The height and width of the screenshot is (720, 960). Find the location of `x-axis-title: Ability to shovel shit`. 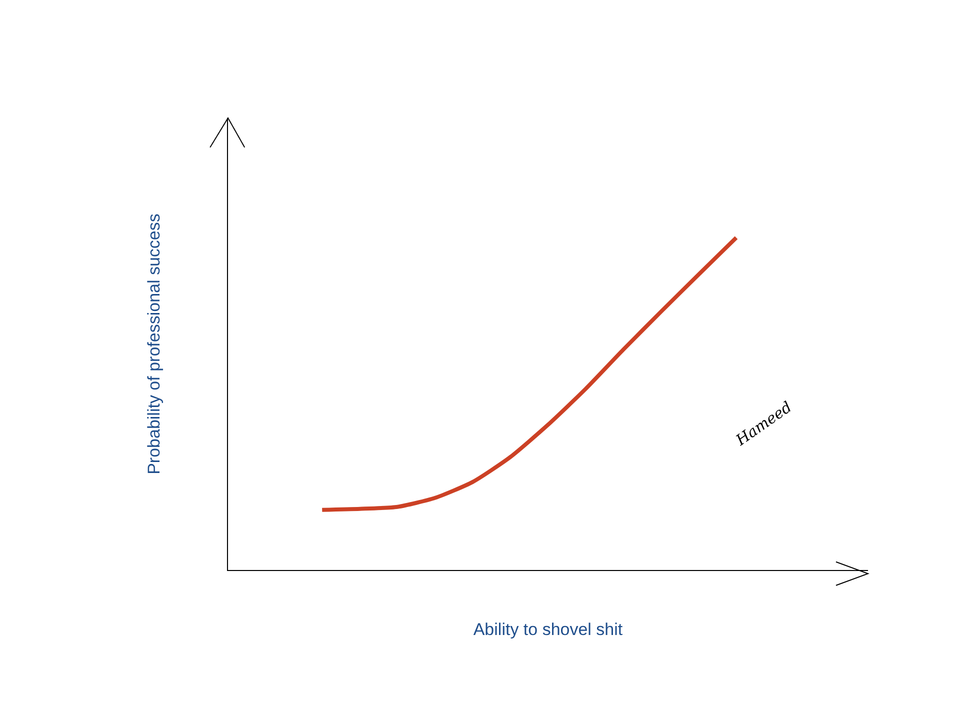

x-axis-title: Ability to shovel shit is located at coordinates (548, 629).